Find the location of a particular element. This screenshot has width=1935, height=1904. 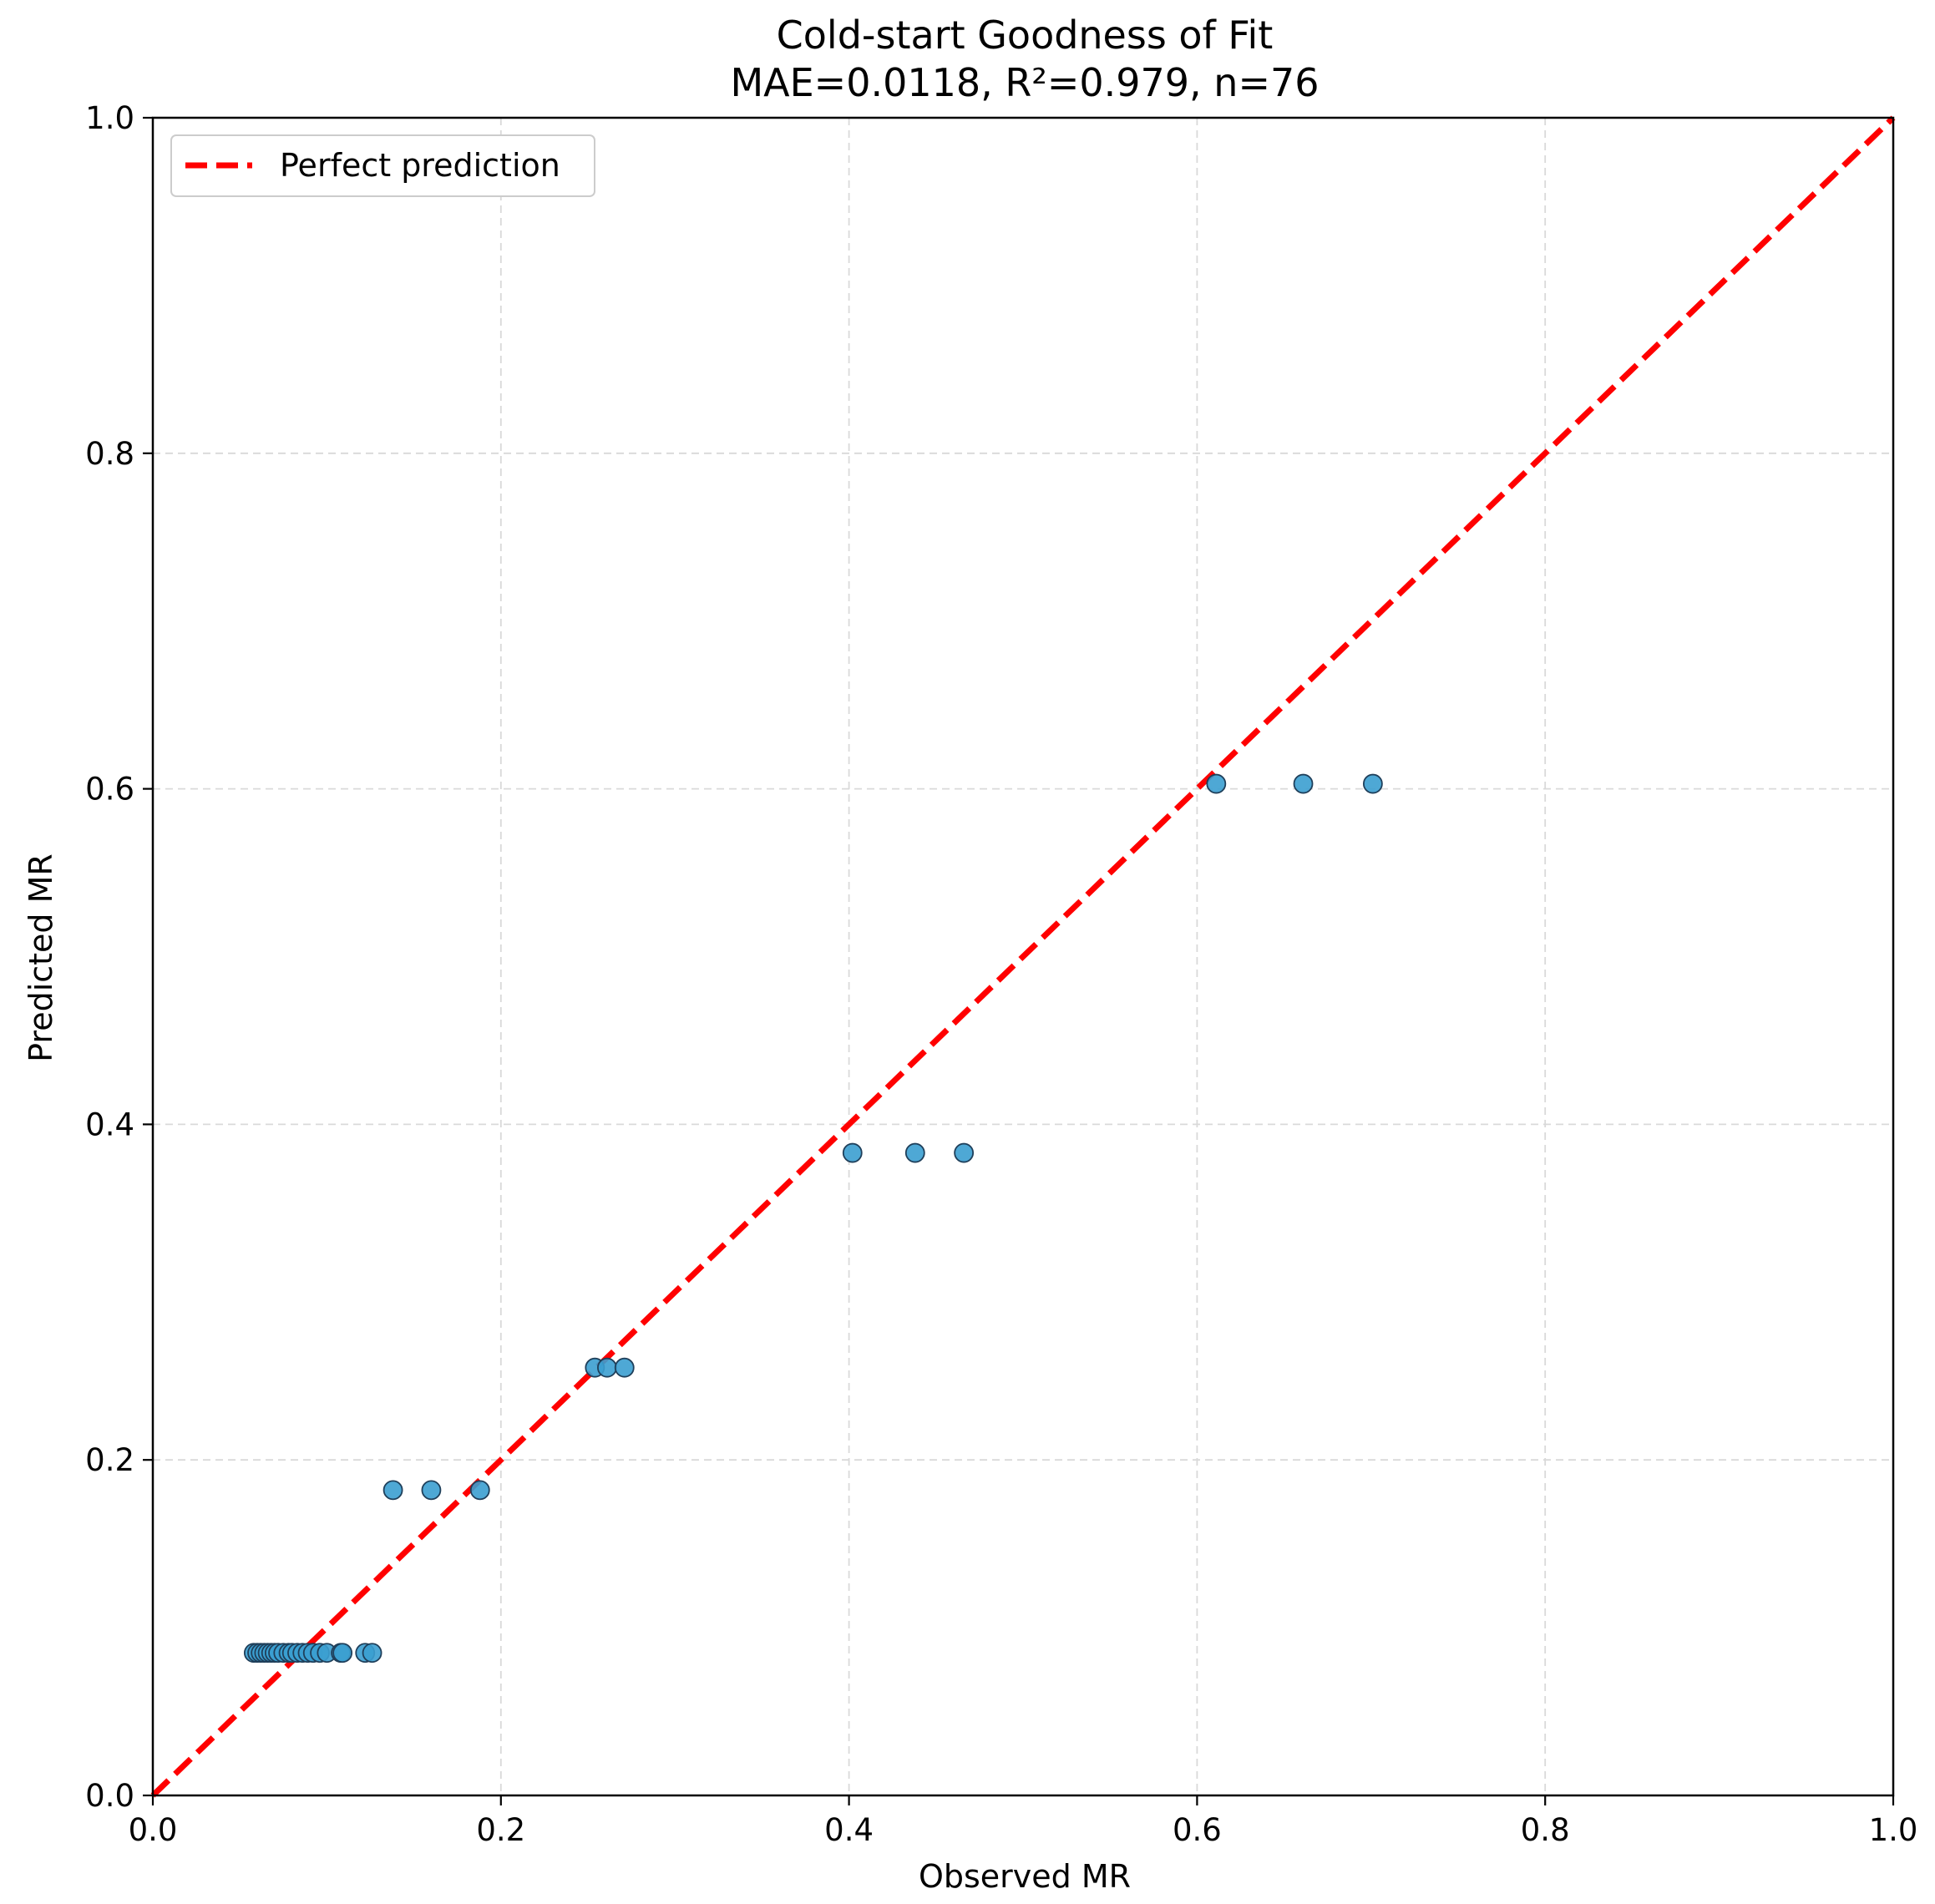

y-tick-label: 0.2 is located at coordinates (110, 1460).